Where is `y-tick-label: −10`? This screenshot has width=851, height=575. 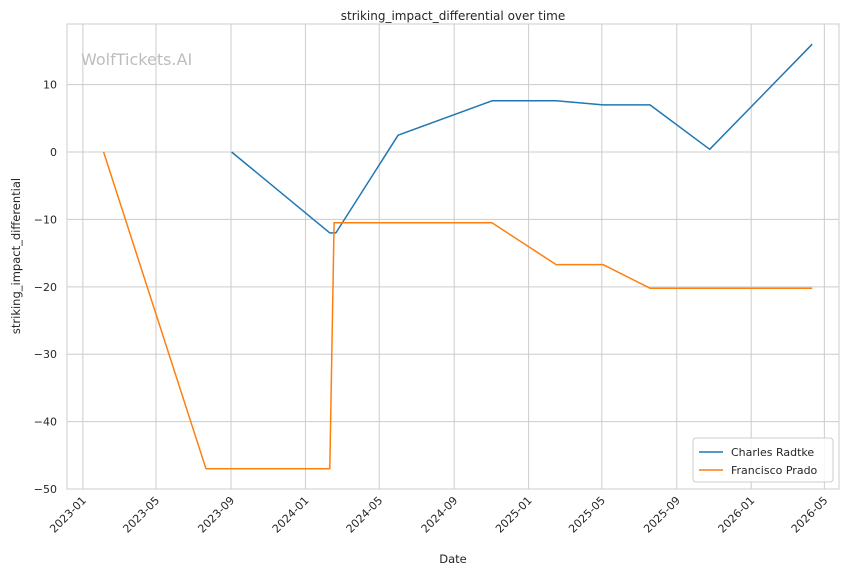
y-tick-label: −10 is located at coordinates (45, 219).